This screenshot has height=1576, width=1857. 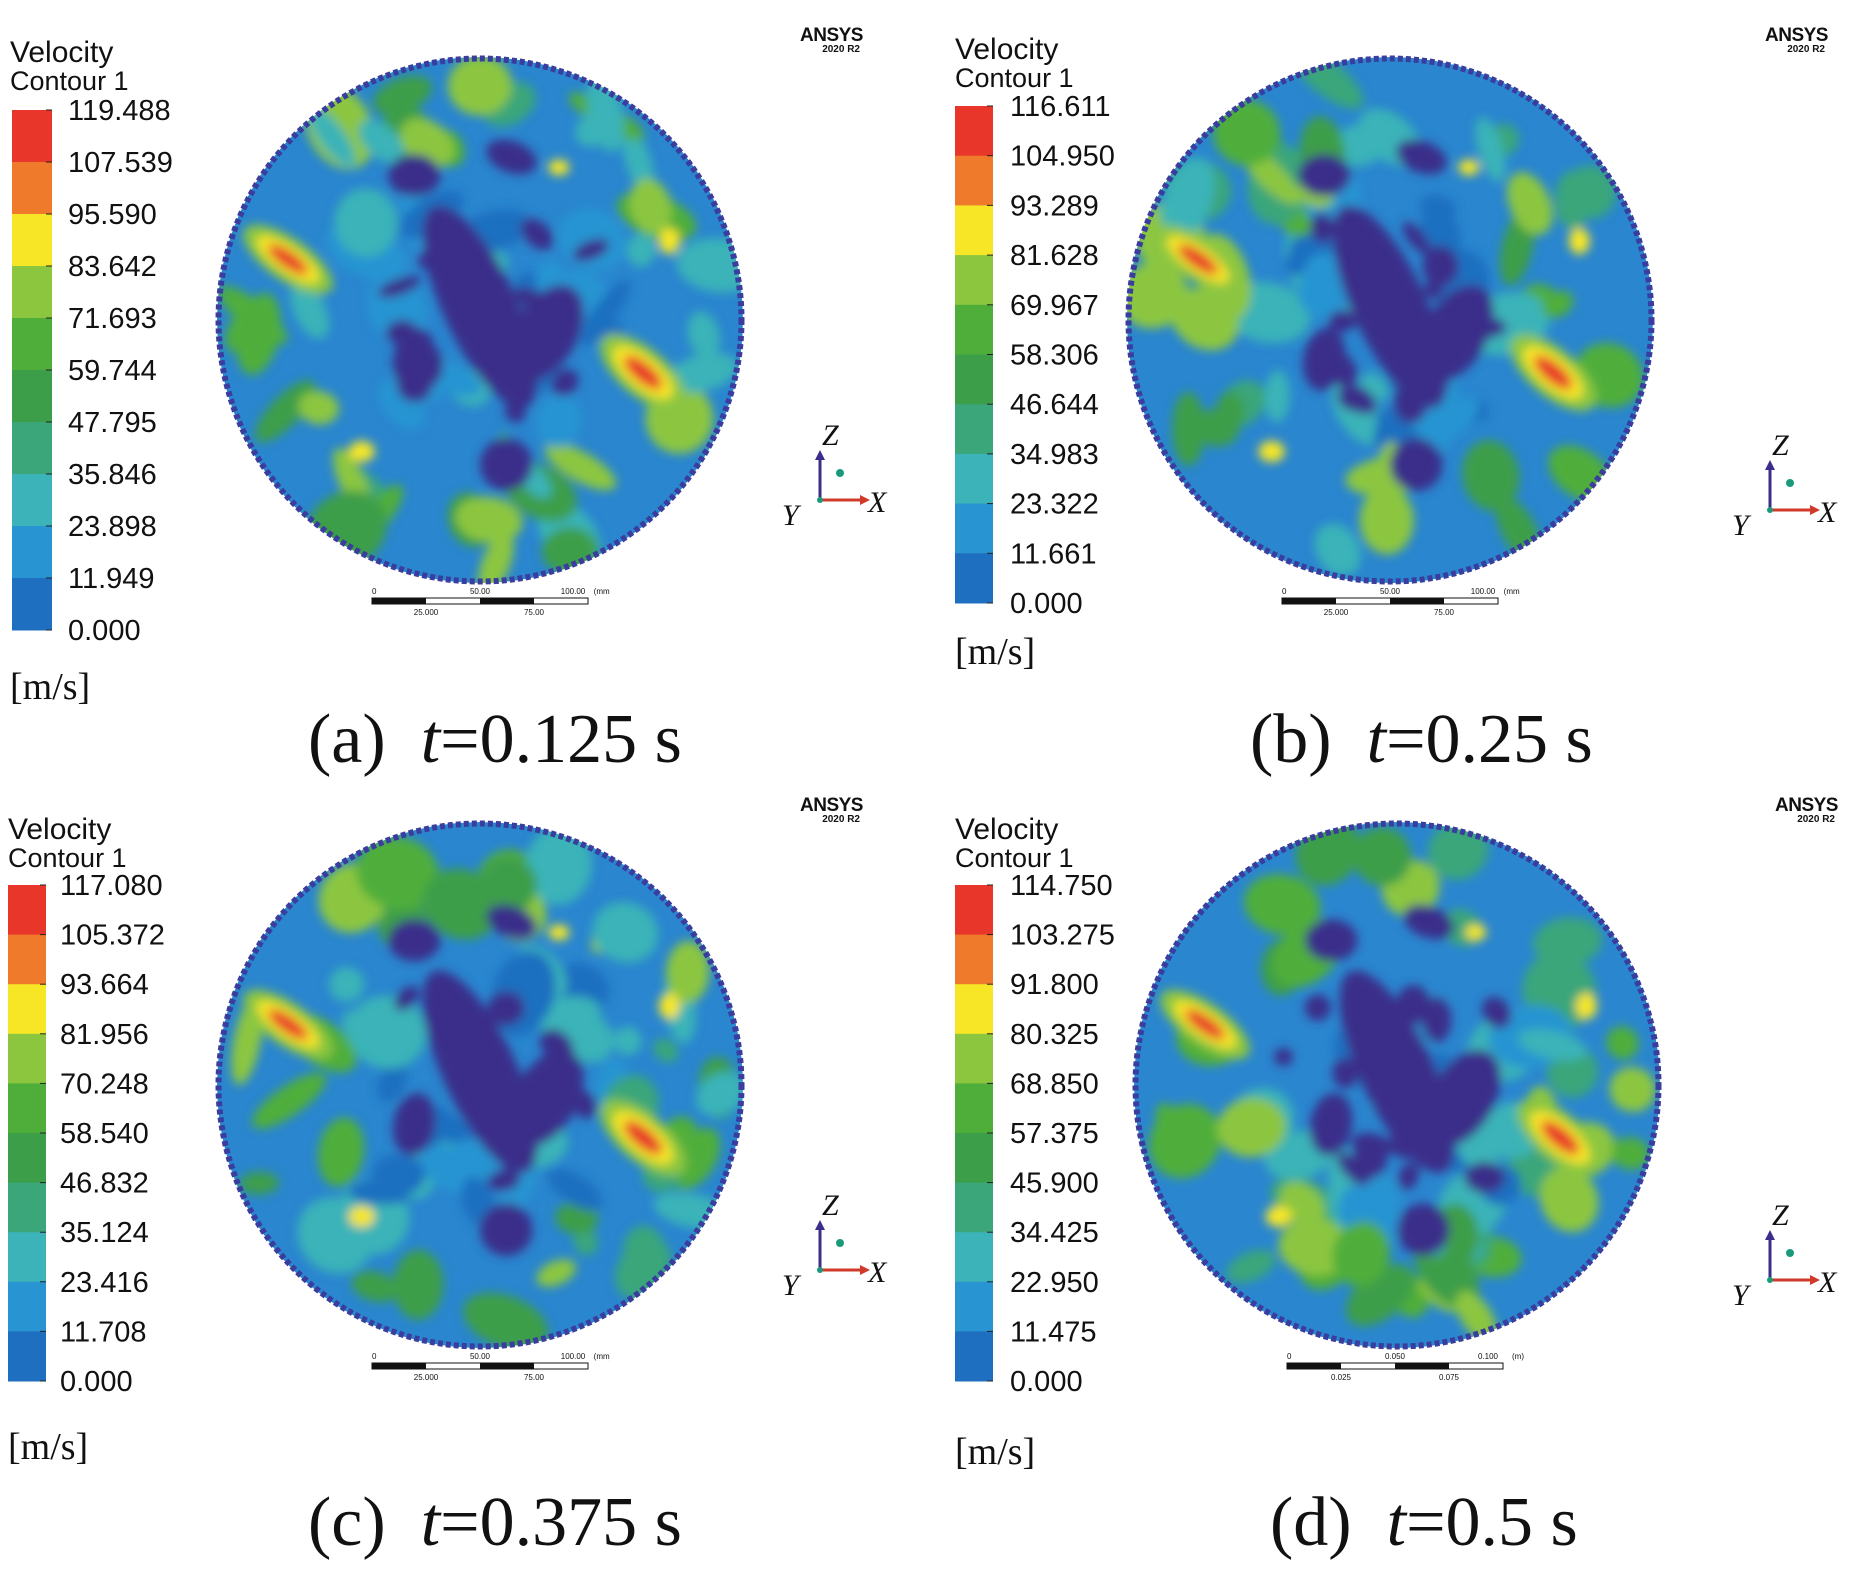 What do you see at coordinates (104, 631) in the screenshot?
I see `legend-tick-label: 0.000` at bounding box center [104, 631].